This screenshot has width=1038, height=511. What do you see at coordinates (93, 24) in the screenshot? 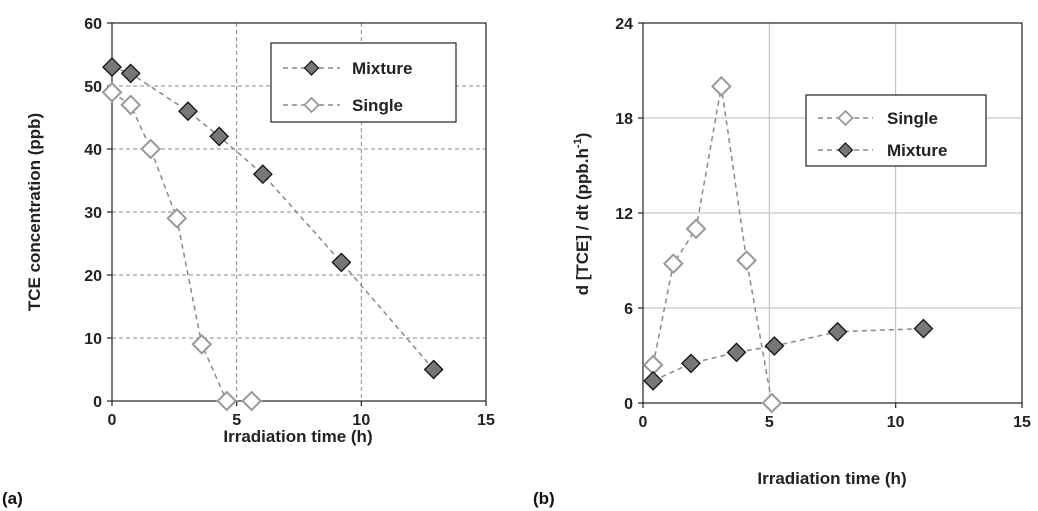
I see `chart-a-y-tick-label: 60` at bounding box center [93, 24].